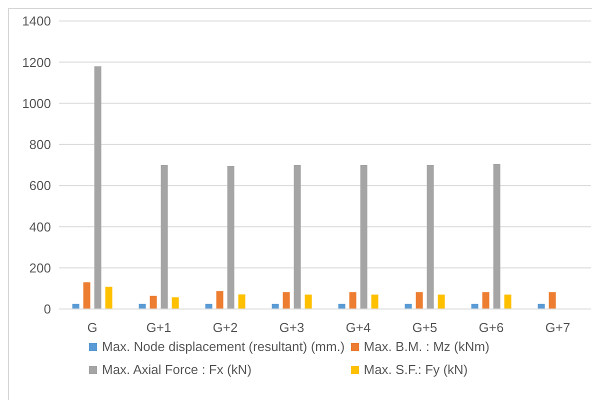  Describe the element at coordinates (40, 268) in the screenshot. I see `y-tick-label: 200` at that location.